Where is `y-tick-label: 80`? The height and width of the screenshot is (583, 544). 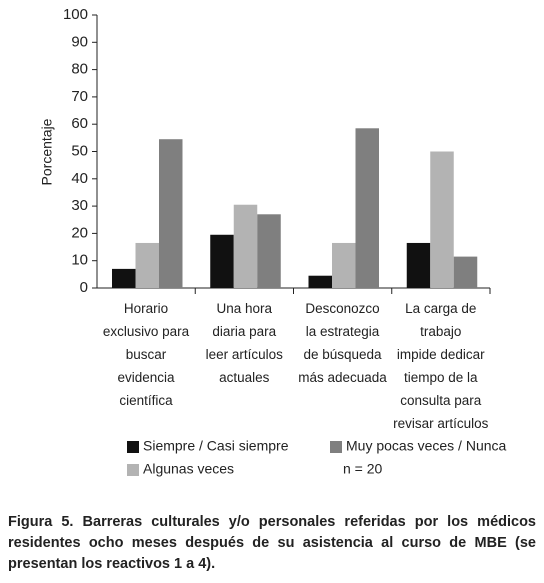
y-tick-label: 80 is located at coordinates (79, 69).